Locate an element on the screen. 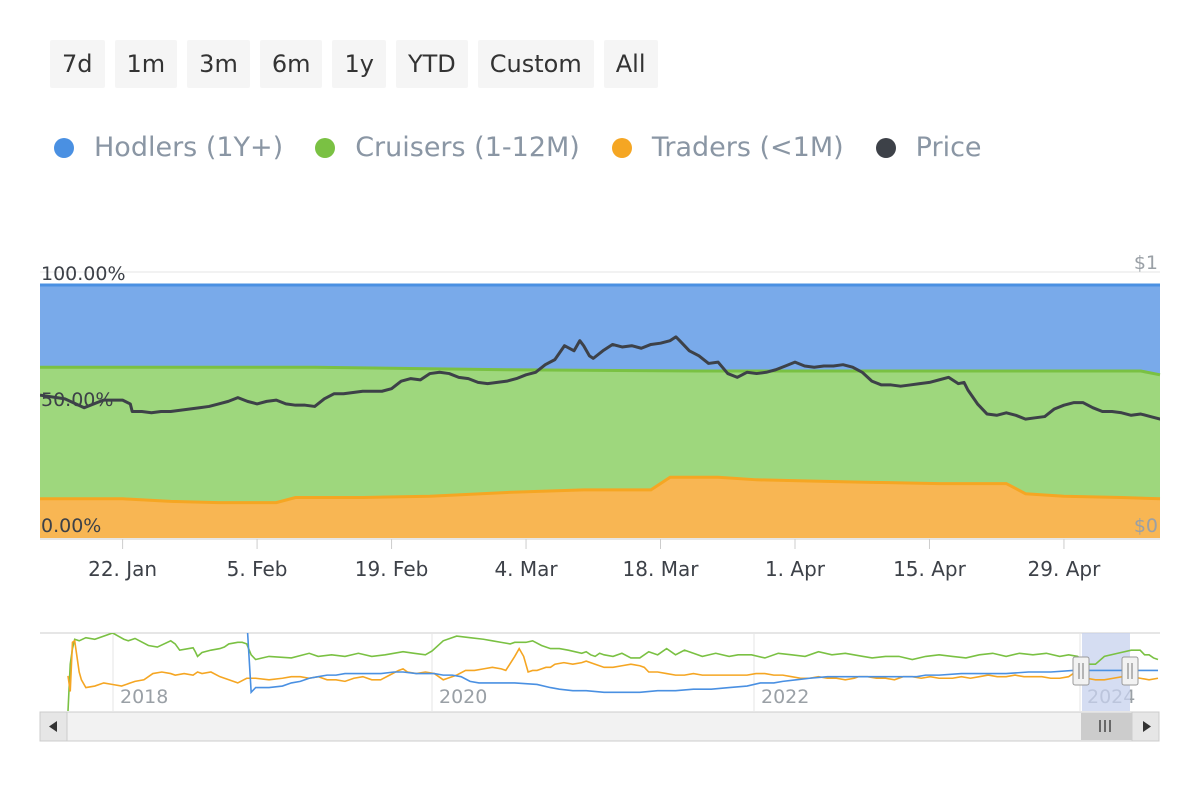 This screenshot has width=1200, height=800. navigator-cruisers-line is located at coordinates (613, 672).